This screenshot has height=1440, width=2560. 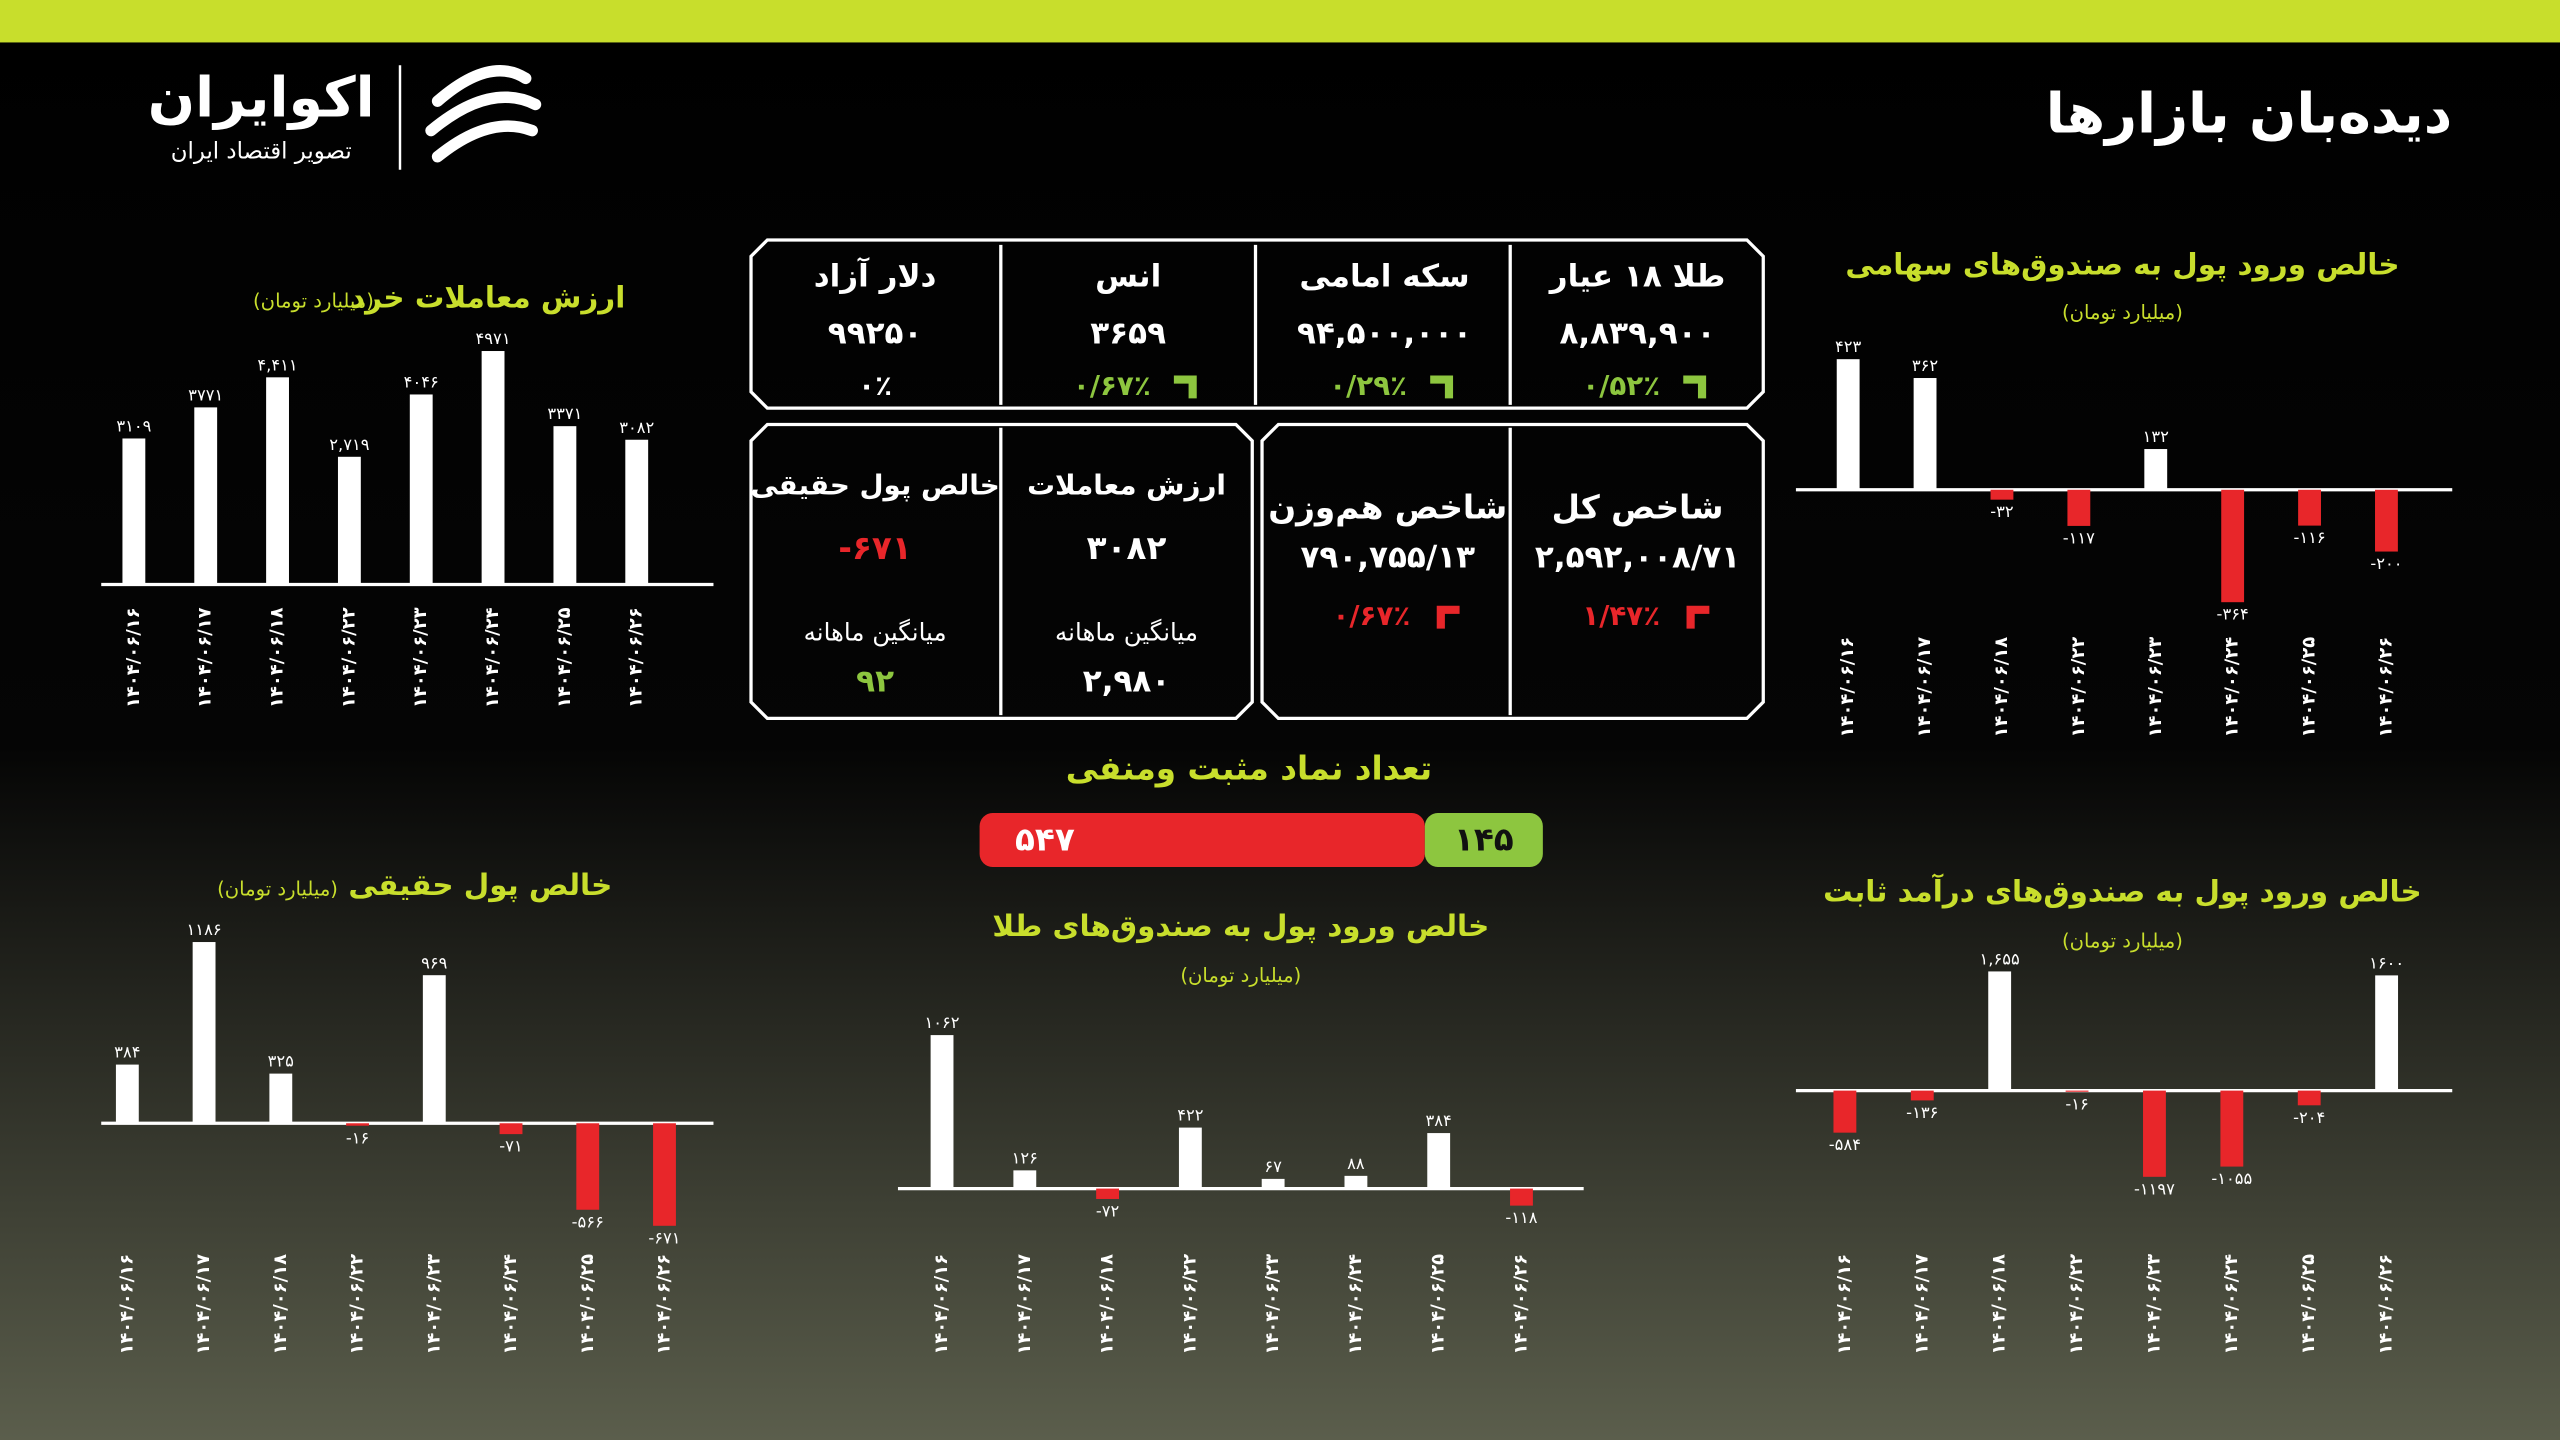 What do you see at coordinates (2122, 891) in the screenshot?
I see `chart-title: خالص ورود پول به صندوق‌های درآمد ثابت` at bounding box center [2122, 891].